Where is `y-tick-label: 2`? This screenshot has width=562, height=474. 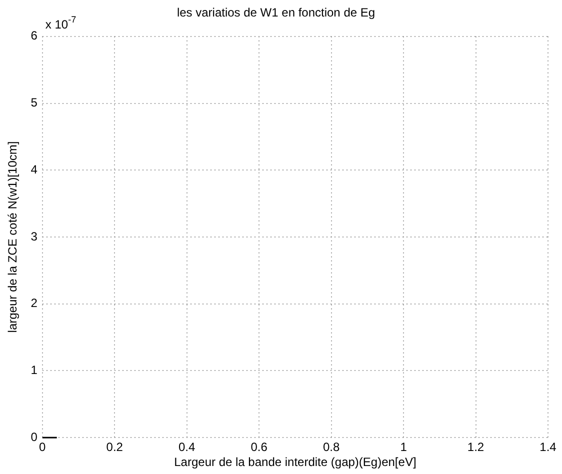
y-tick-label: 2 is located at coordinates (34, 303).